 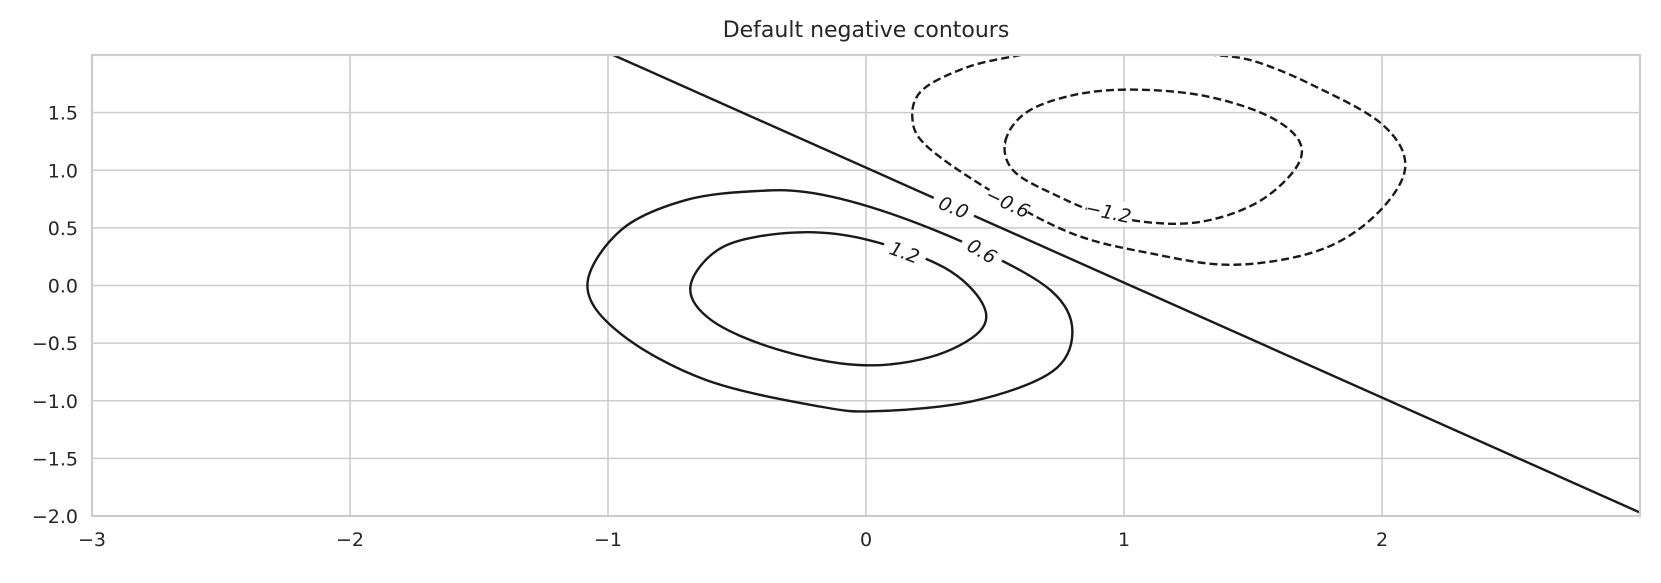 I want to click on contour-label-group: 0.6, so click(x=982, y=250).